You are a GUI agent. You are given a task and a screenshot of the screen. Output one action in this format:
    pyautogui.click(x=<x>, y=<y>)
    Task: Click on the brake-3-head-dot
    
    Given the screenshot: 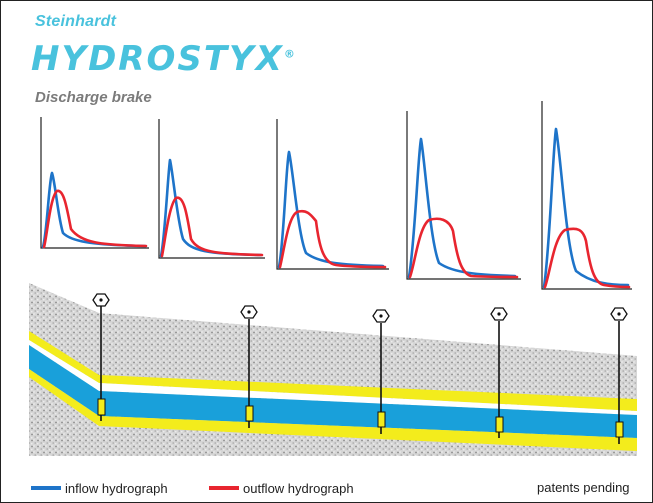 What is the action you would take?
    pyautogui.click(x=381, y=316)
    